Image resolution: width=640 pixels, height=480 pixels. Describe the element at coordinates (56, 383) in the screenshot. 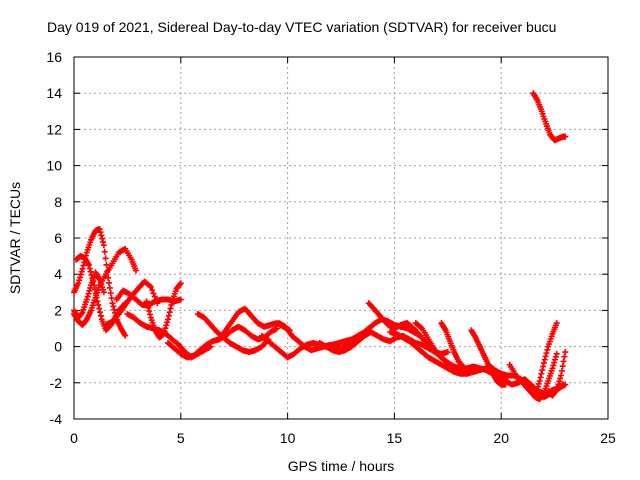

I see `y-tick-label: -2` at that location.